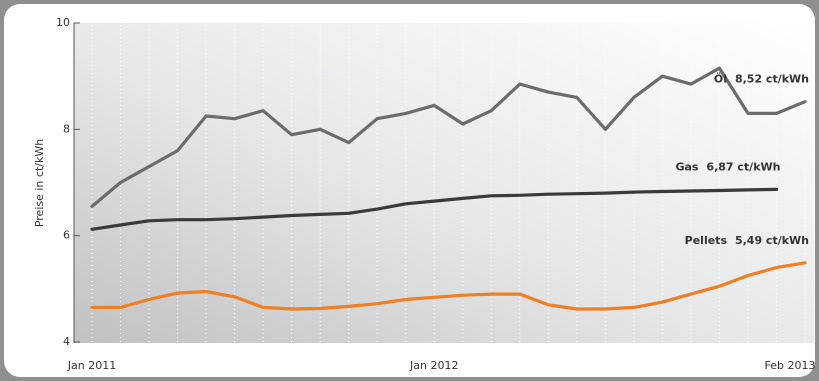 This screenshot has width=819, height=381. What do you see at coordinates (706, 240) in the screenshot?
I see `legend-label: Pellets` at bounding box center [706, 240].